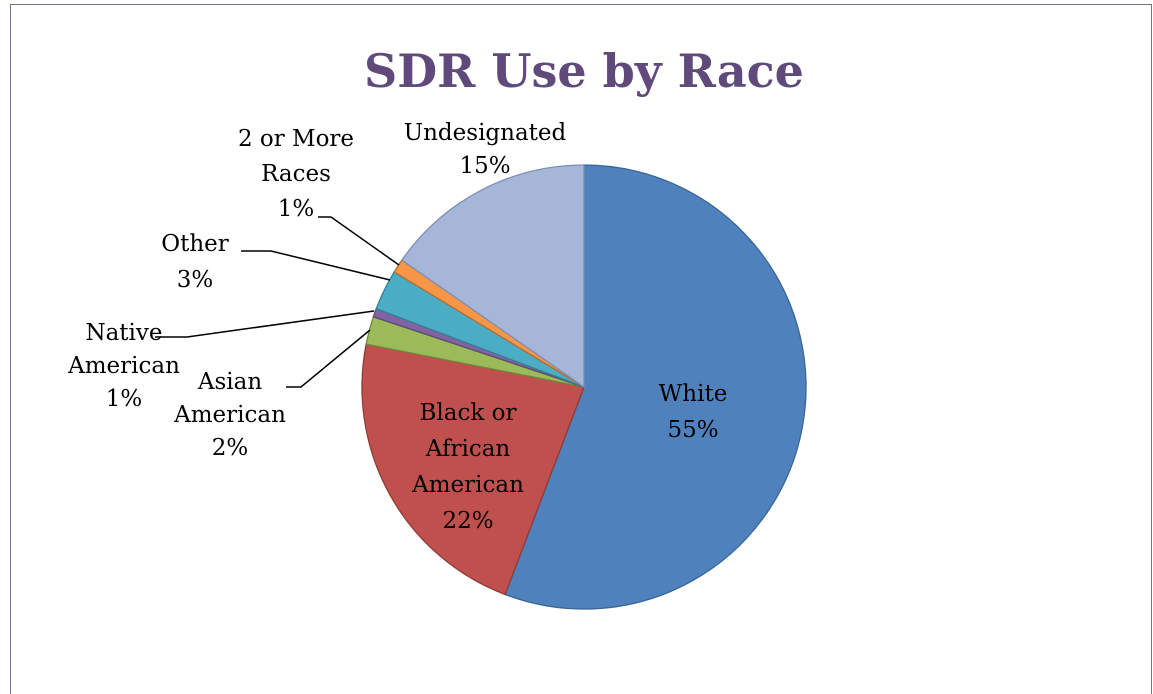  What do you see at coordinates (693, 394) in the screenshot?
I see `slice-label-line: White` at bounding box center [693, 394].